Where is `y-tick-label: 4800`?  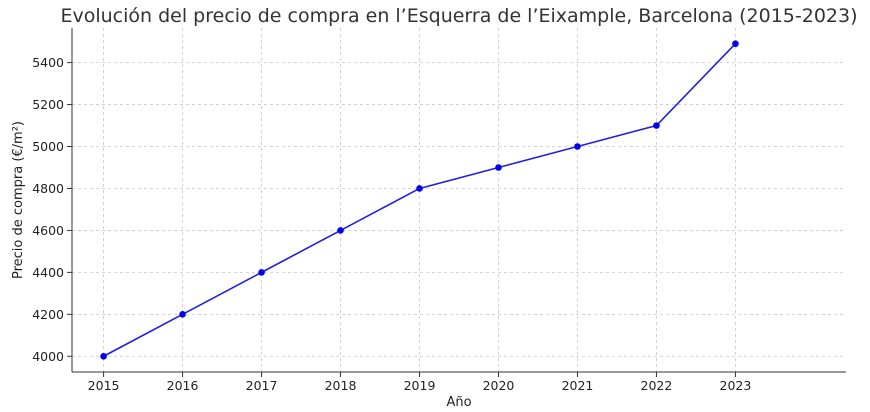 y-tick-label: 4800 is located at coordinates (48, 188).